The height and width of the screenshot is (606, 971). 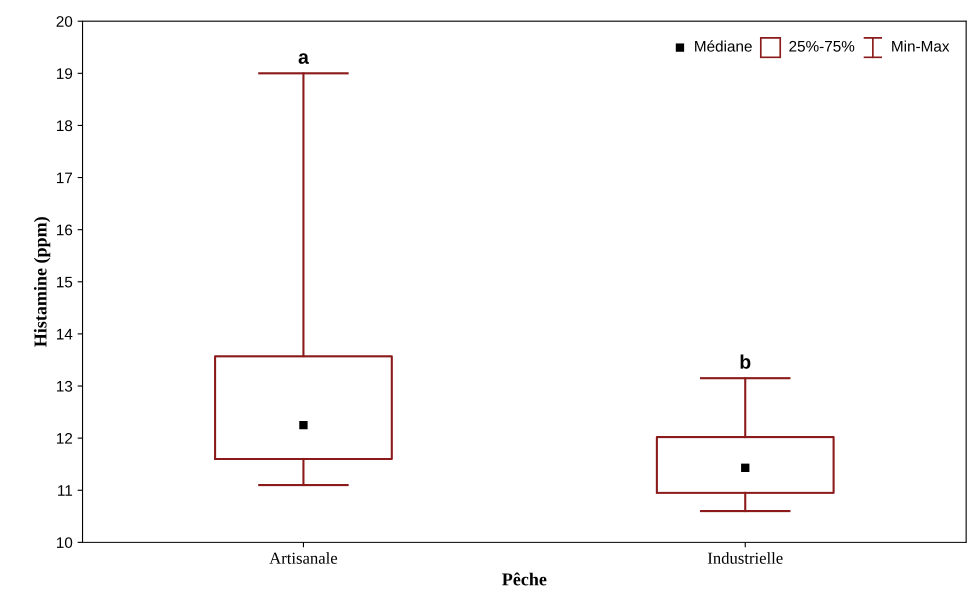 I want to click on y-tick-label: 20, so click(x=64, y=21).